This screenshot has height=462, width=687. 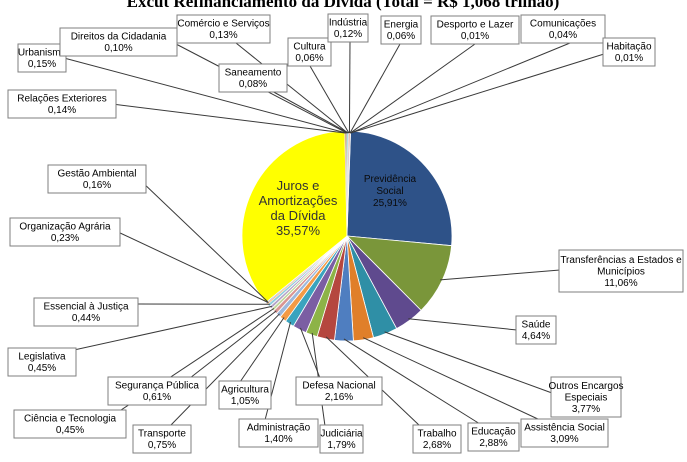 What do you see at coordinates (398, 273) in the screenshot?
I see `slice-transferencias-a-estados-e-municipios` at bounding box center [398, 273].